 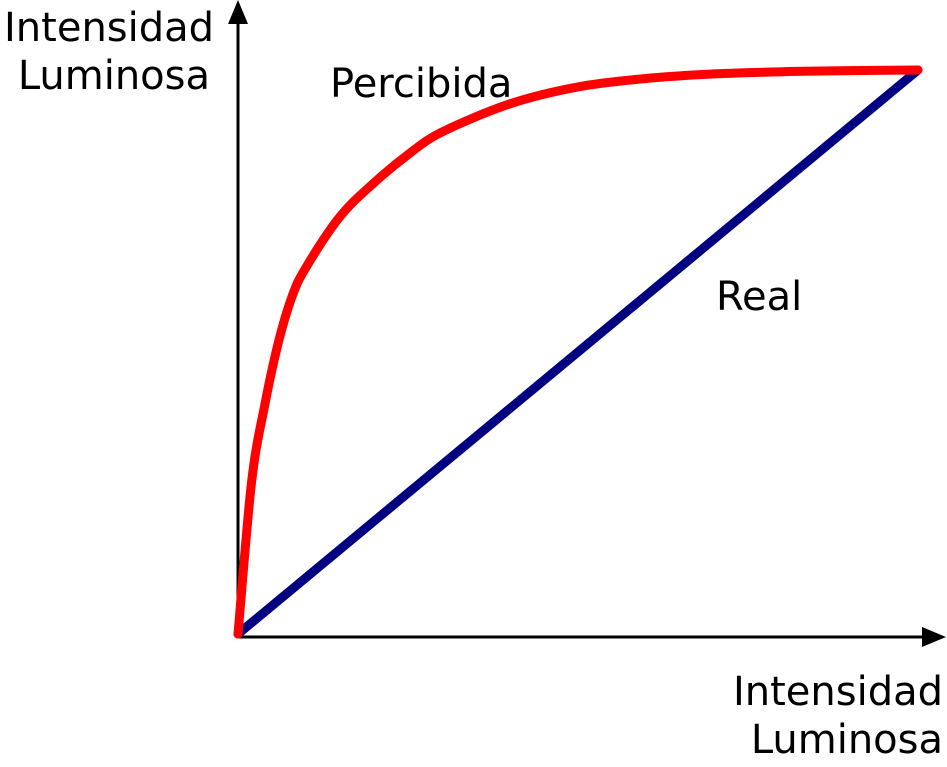 What do you see at coordinates (109, 52) in the screenshot?
I see `y-axis-label: Intensidad Luminosa` at bounding box center [109, 52].